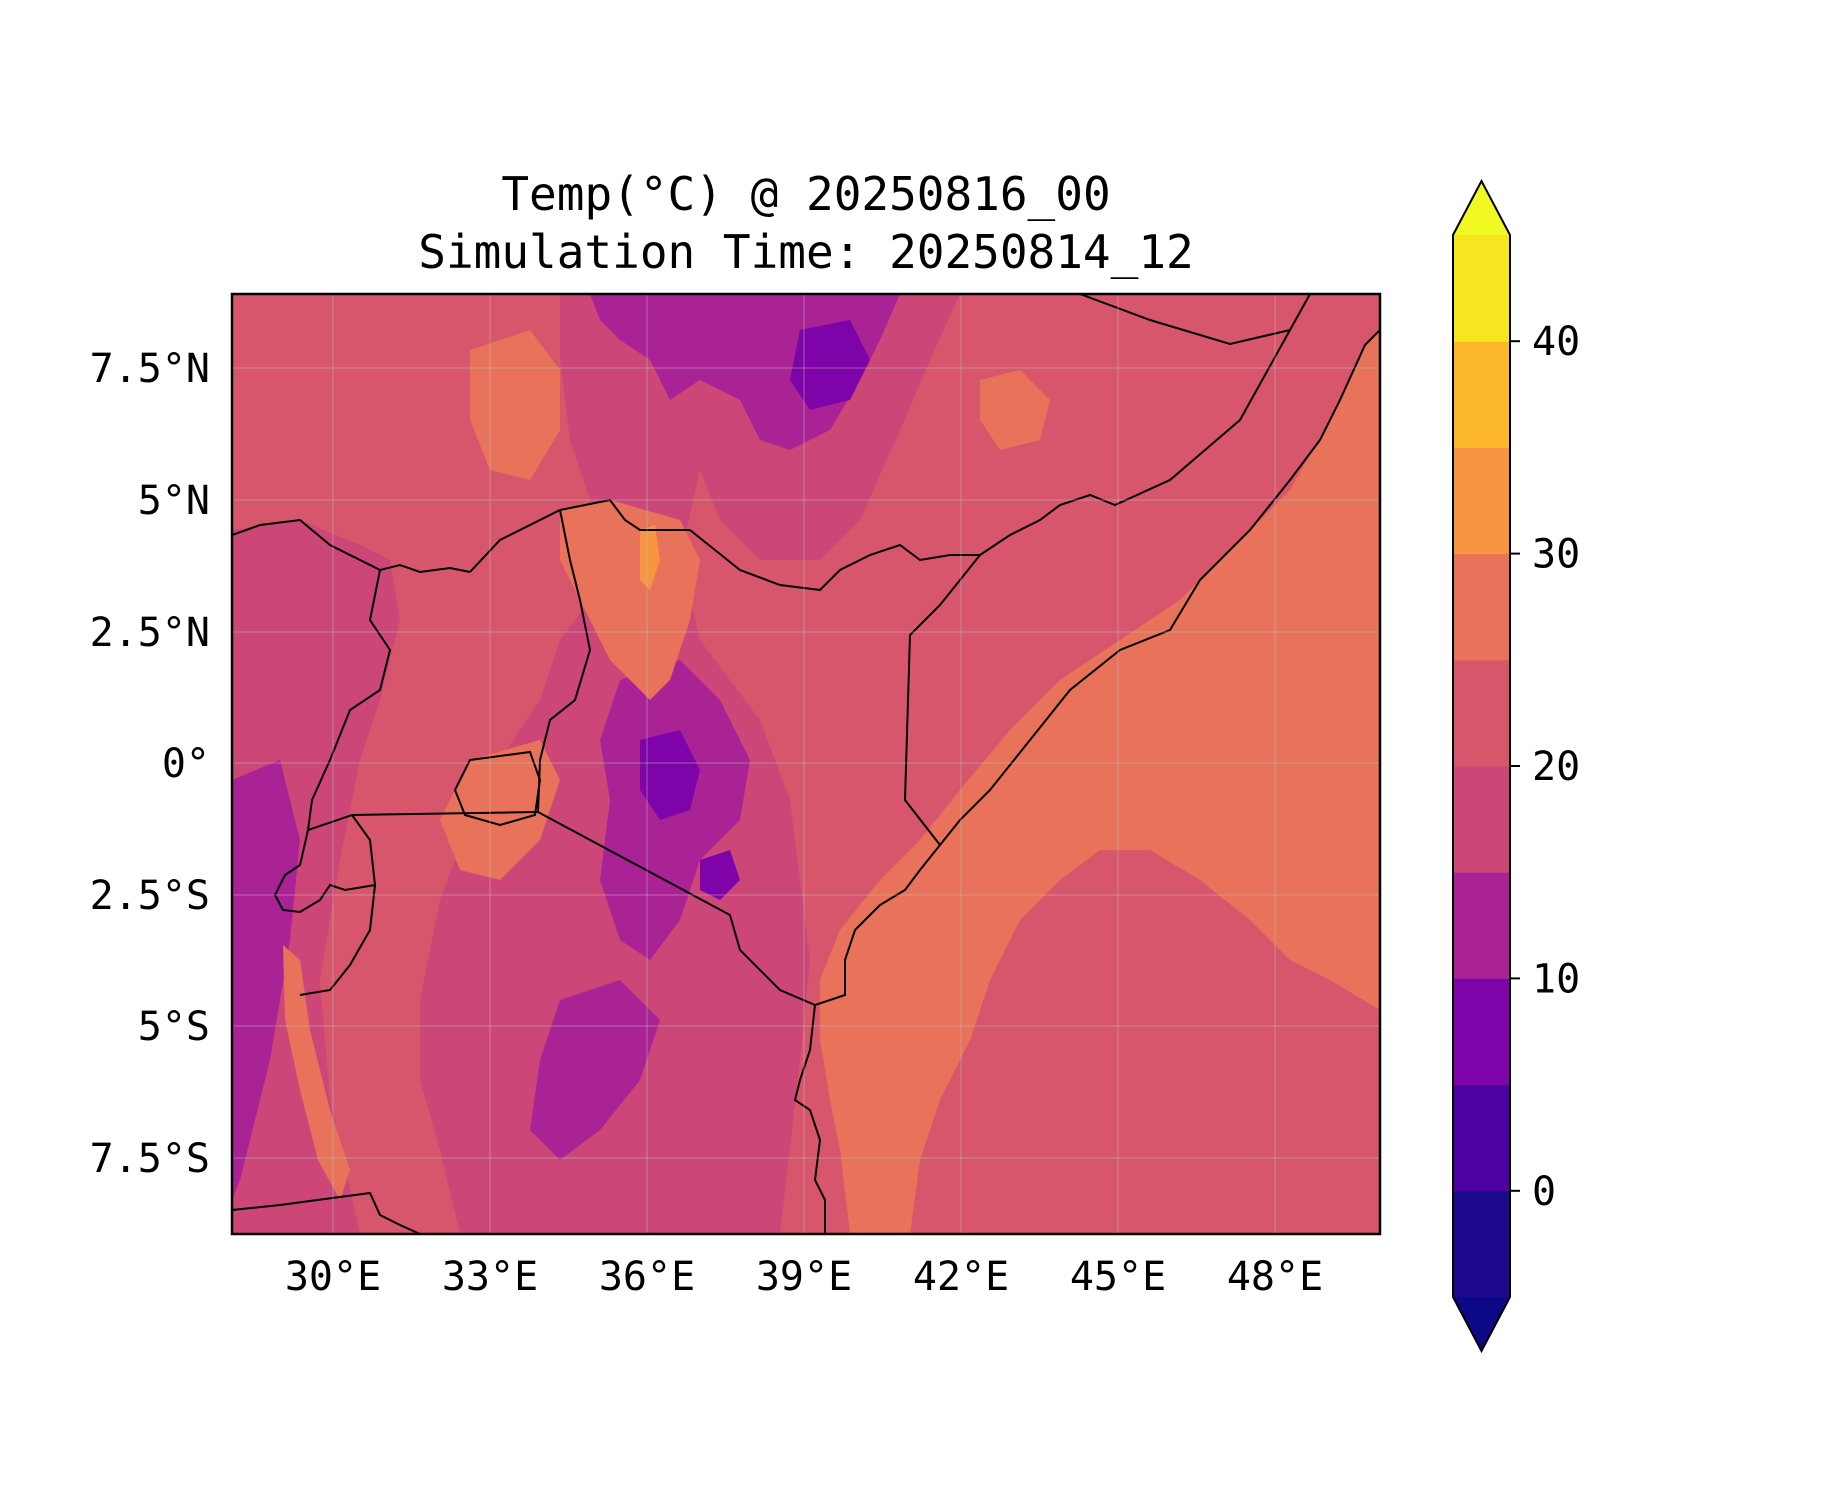  I want to click on field-tanzania-core, so click(595, 1070).